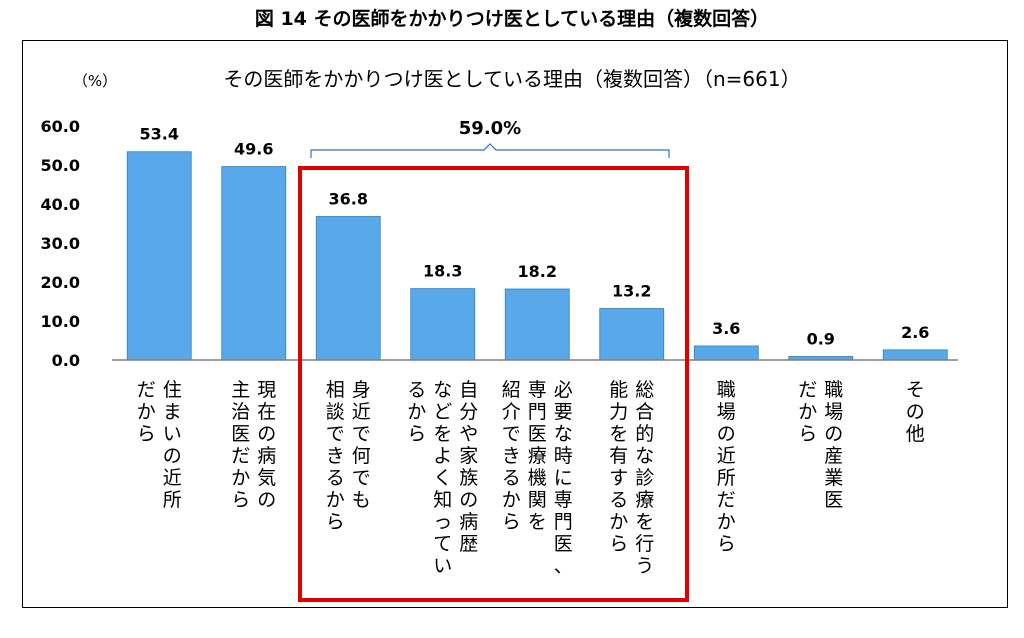 This screenshot has width=1024, height=638. What do you see at coordinates (512, 19) in the screenshot?
I see `figure-title: 図 14 その医師をかかりつけ医としている理由（複数回答）` at bounding box center [512, 19].